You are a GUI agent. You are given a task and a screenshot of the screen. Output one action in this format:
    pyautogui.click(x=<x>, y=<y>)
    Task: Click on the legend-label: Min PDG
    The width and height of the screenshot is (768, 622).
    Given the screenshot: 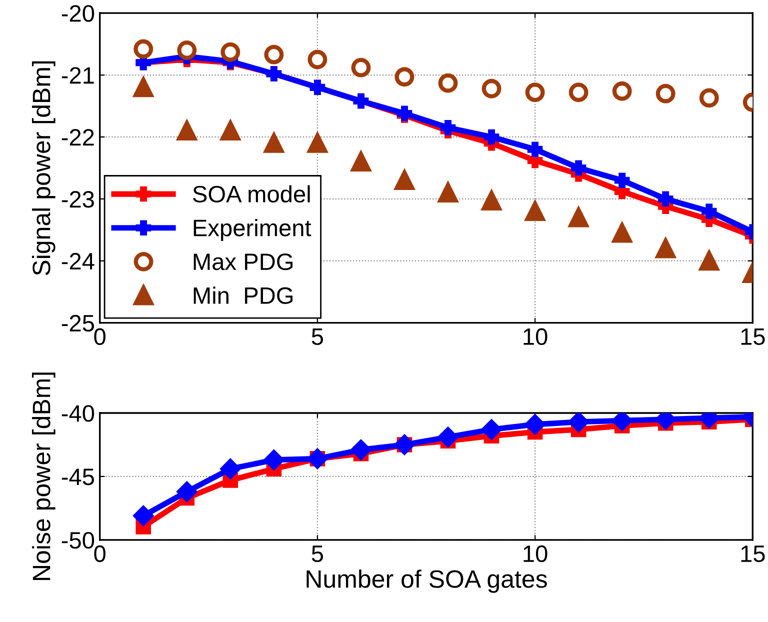 What is the action you would take?
    pyautogui.click(x=243, y=295)
    